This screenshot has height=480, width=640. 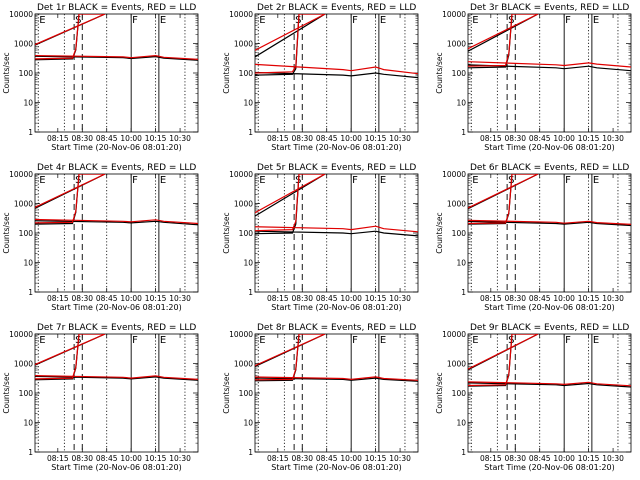 I want to click on series-line-events, so click(x=336, y=46).